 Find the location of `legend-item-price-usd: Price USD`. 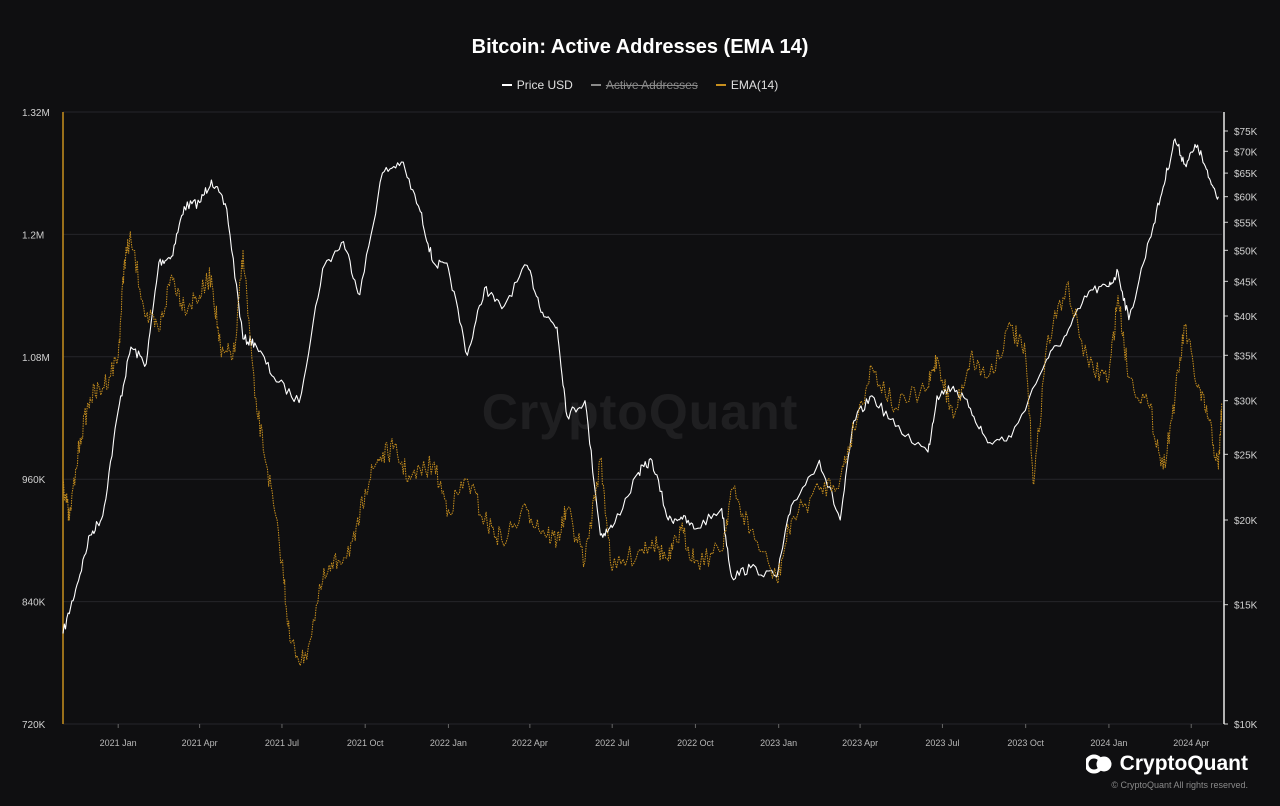

legend-item-price-usd: Price USD is located at coordinates (537, 85).